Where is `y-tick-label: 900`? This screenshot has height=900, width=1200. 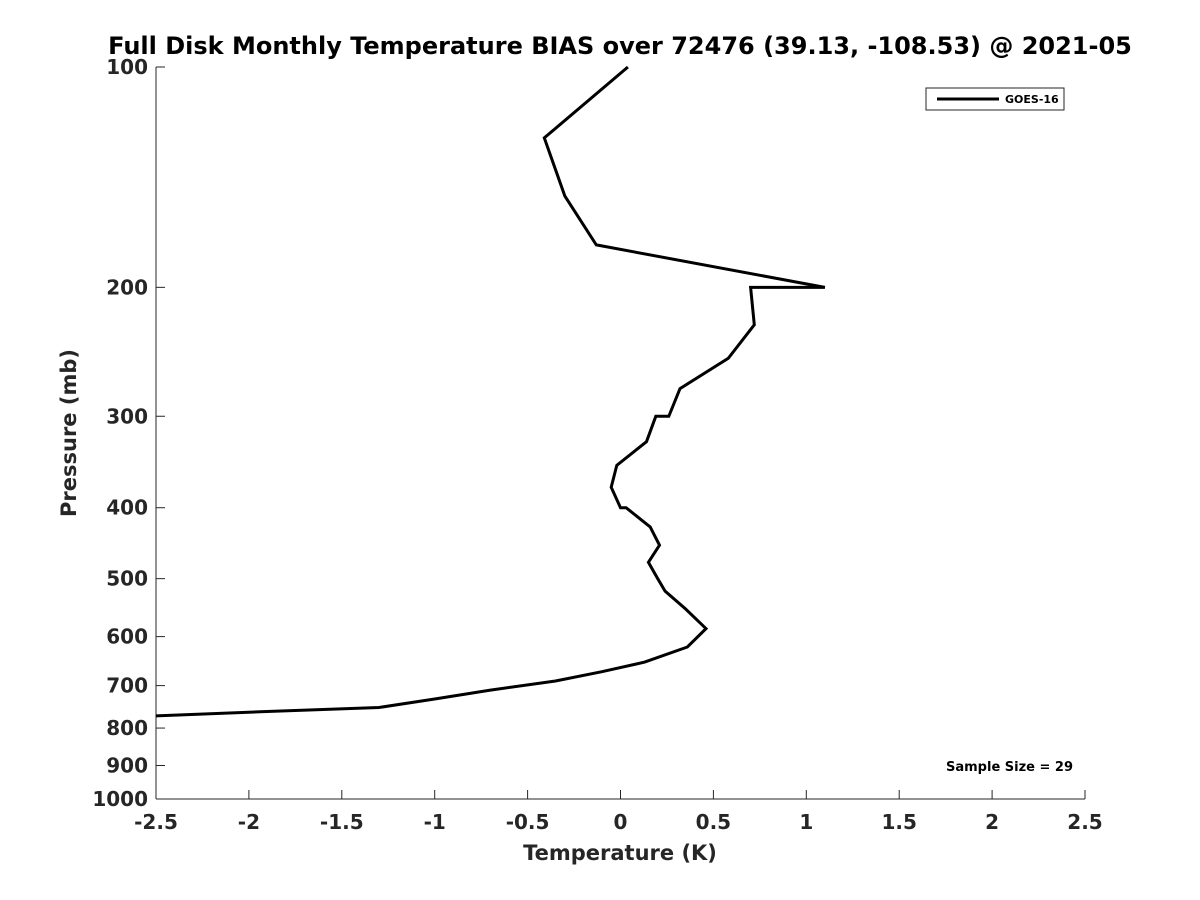 y-tick-label: 900 is located at coordinates (127, 766).